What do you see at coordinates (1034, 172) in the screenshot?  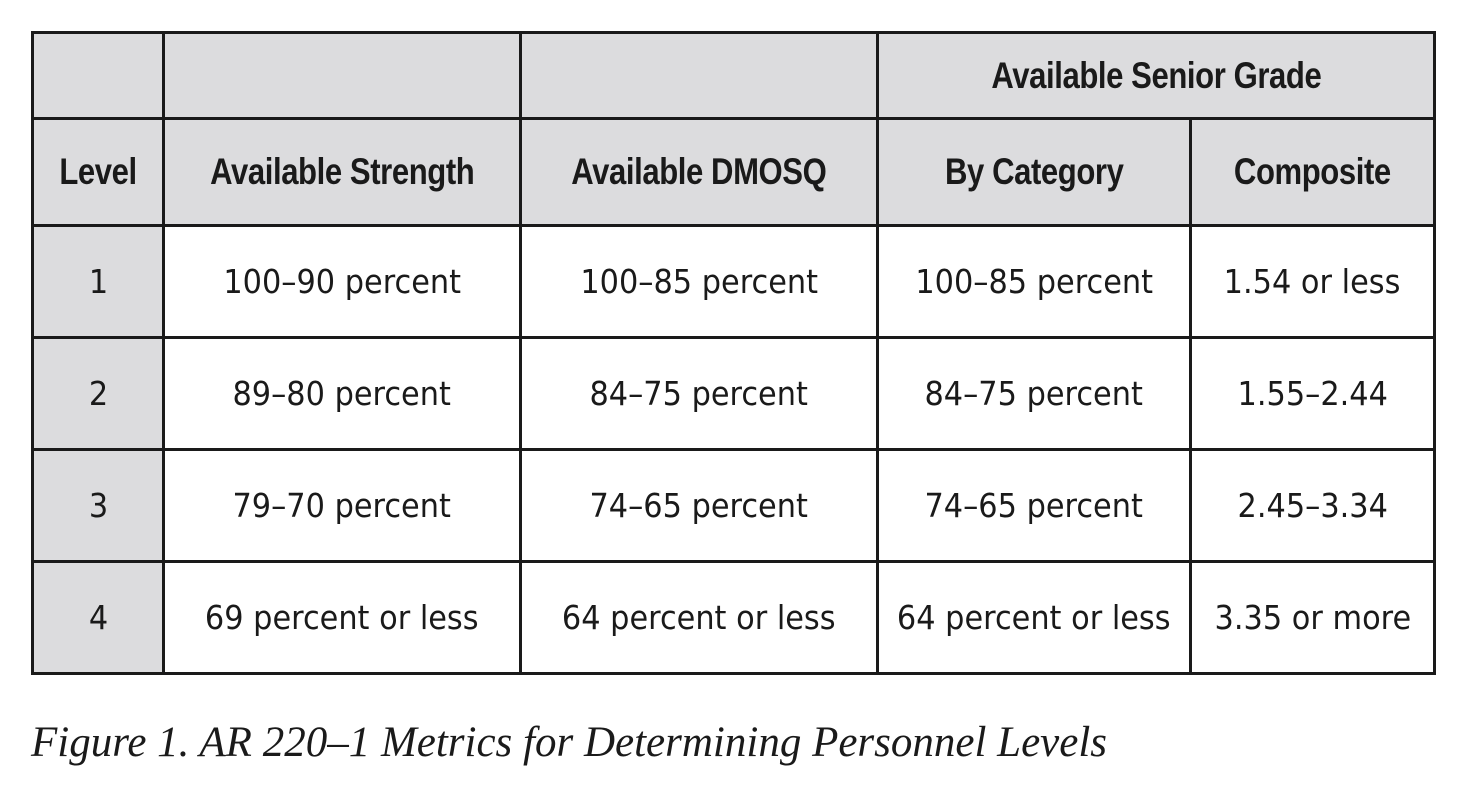 I see `column-header-by-category: By Category` at bounding box center [1034, 172].